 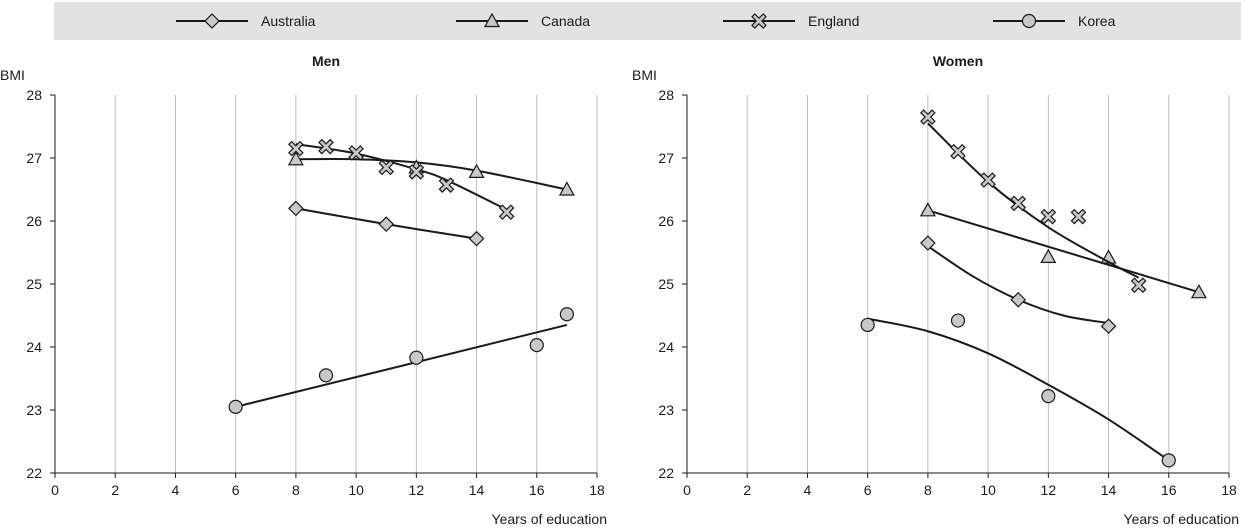 What do you see at coordinates (565, 21) in the screenshot?
I see `legend-label: Canada` at bounding box center [565, 21].